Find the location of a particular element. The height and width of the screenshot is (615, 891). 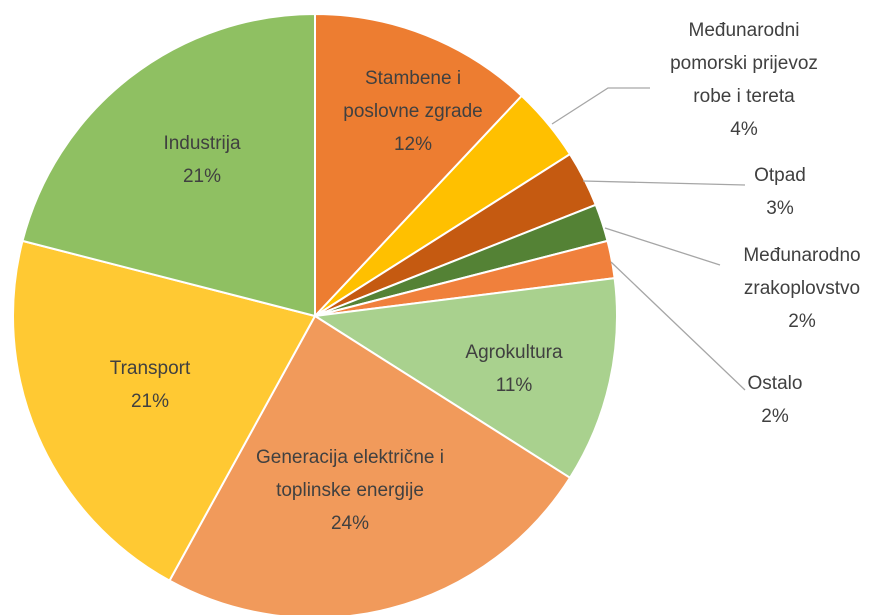

slice-label: Međunarodno zrakoplovstvo 2% is located at coordinates (802, 288).